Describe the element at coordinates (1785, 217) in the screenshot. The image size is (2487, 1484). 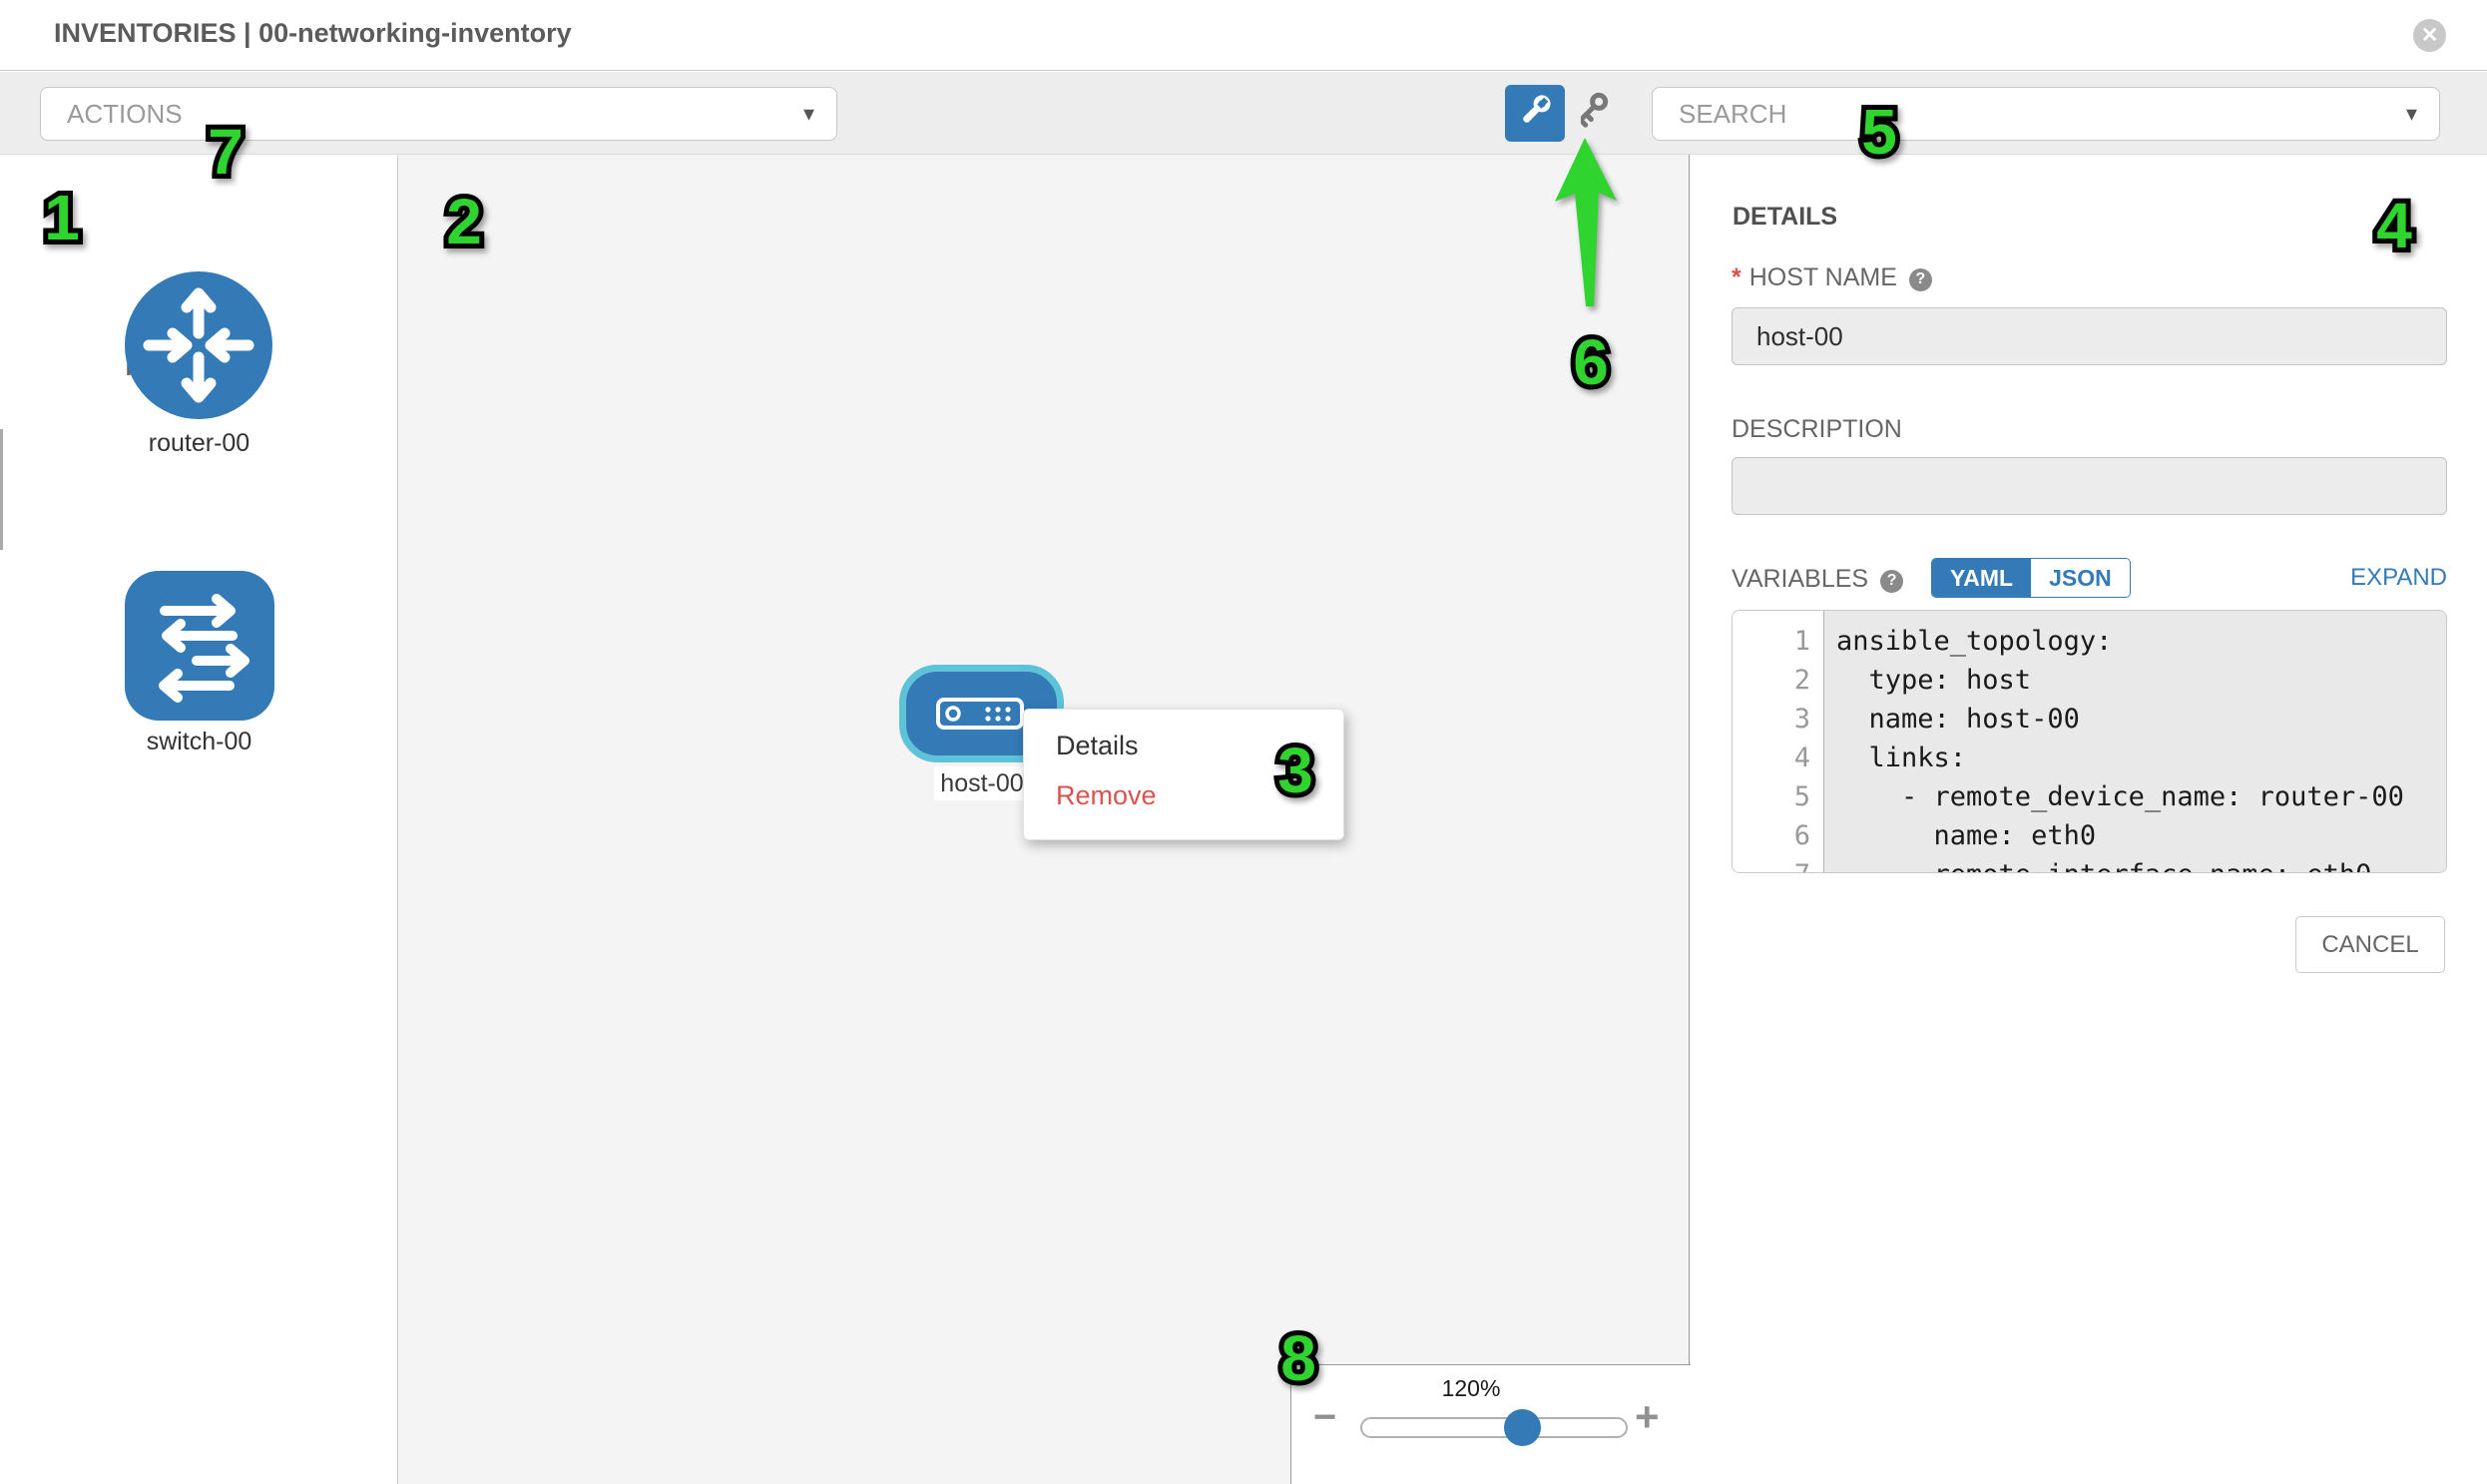
I see `details-panel-title: DETAILS` at that location.